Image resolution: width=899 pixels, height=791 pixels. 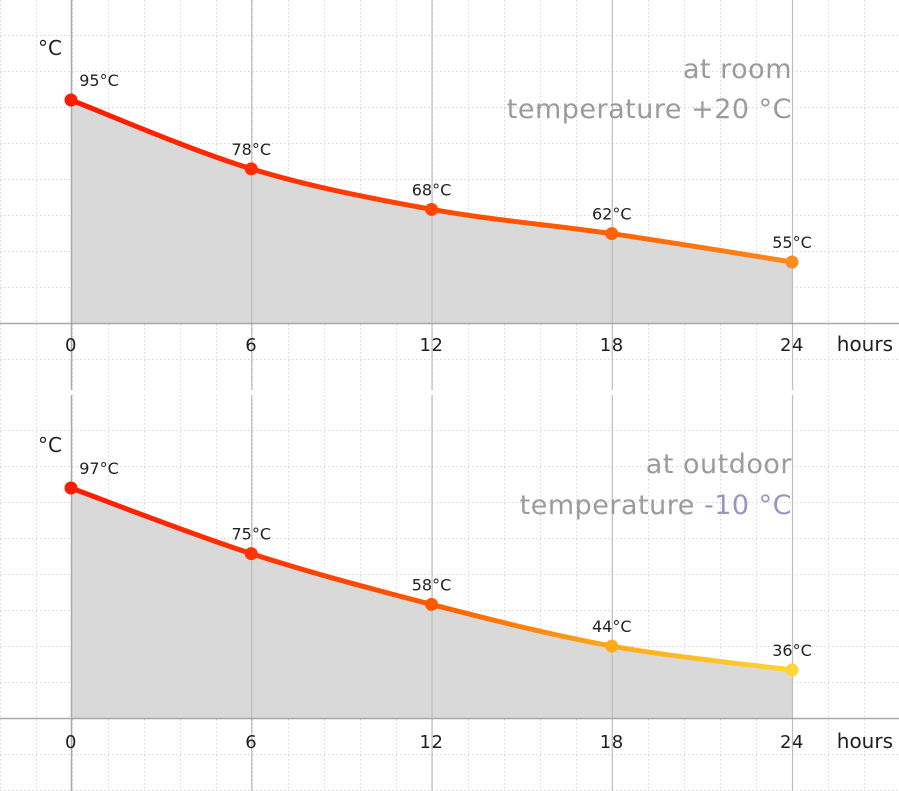 What do you see at coordinates (656, 505) in the screenshot?
I see `chart-title-line: temperature -10 °C` at bounding box center [656, 505].